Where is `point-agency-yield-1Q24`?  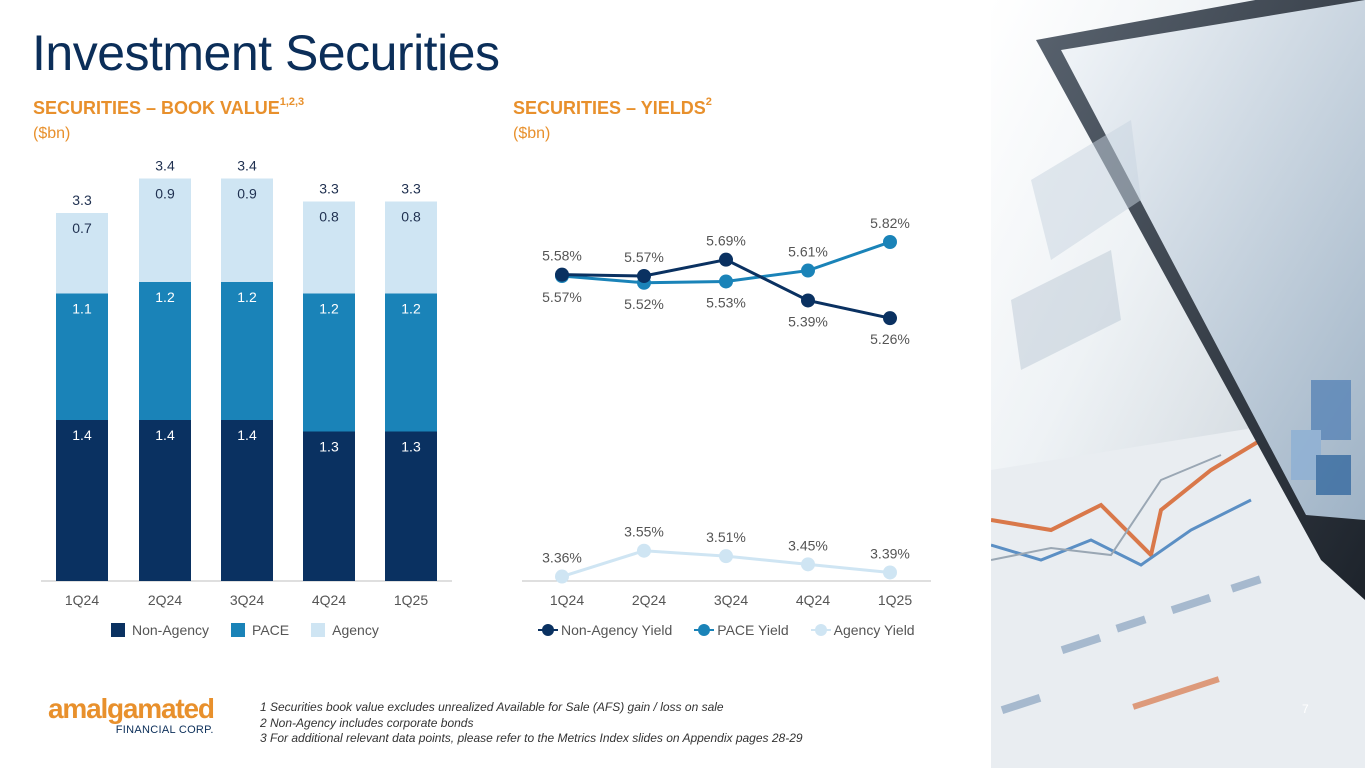
point-agency-yield-1Q24 is located at coordinates (562, 576).